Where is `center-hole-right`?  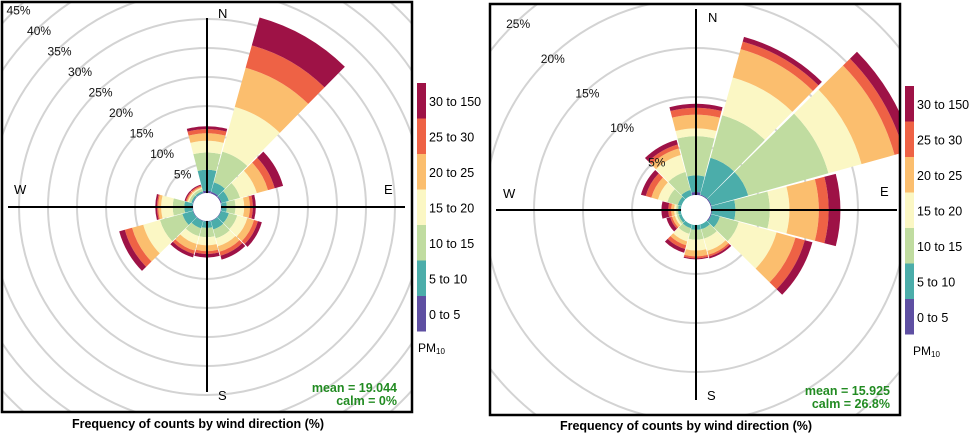
center-hole-right is located at coordinates (696, 210).